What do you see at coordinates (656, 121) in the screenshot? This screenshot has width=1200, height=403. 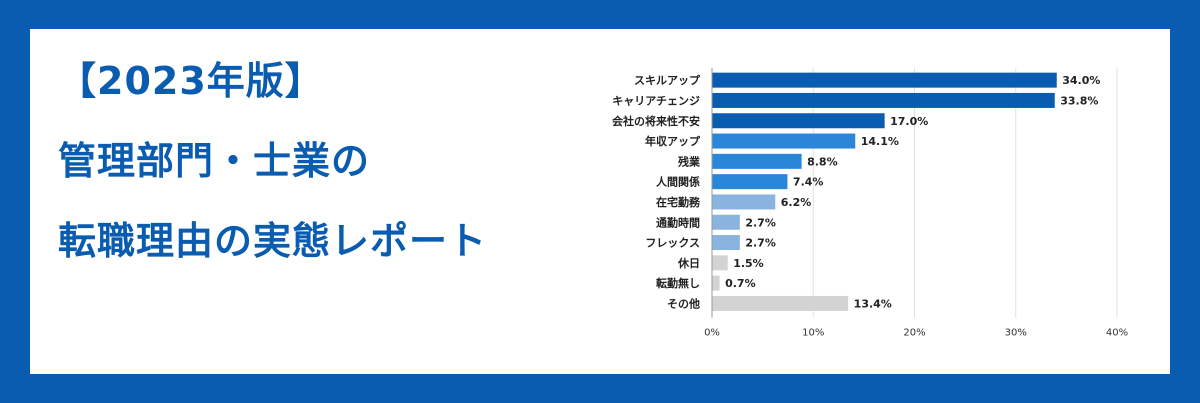 I see `category-label: 会社の将来性不安` at bounding box center [656, 121].